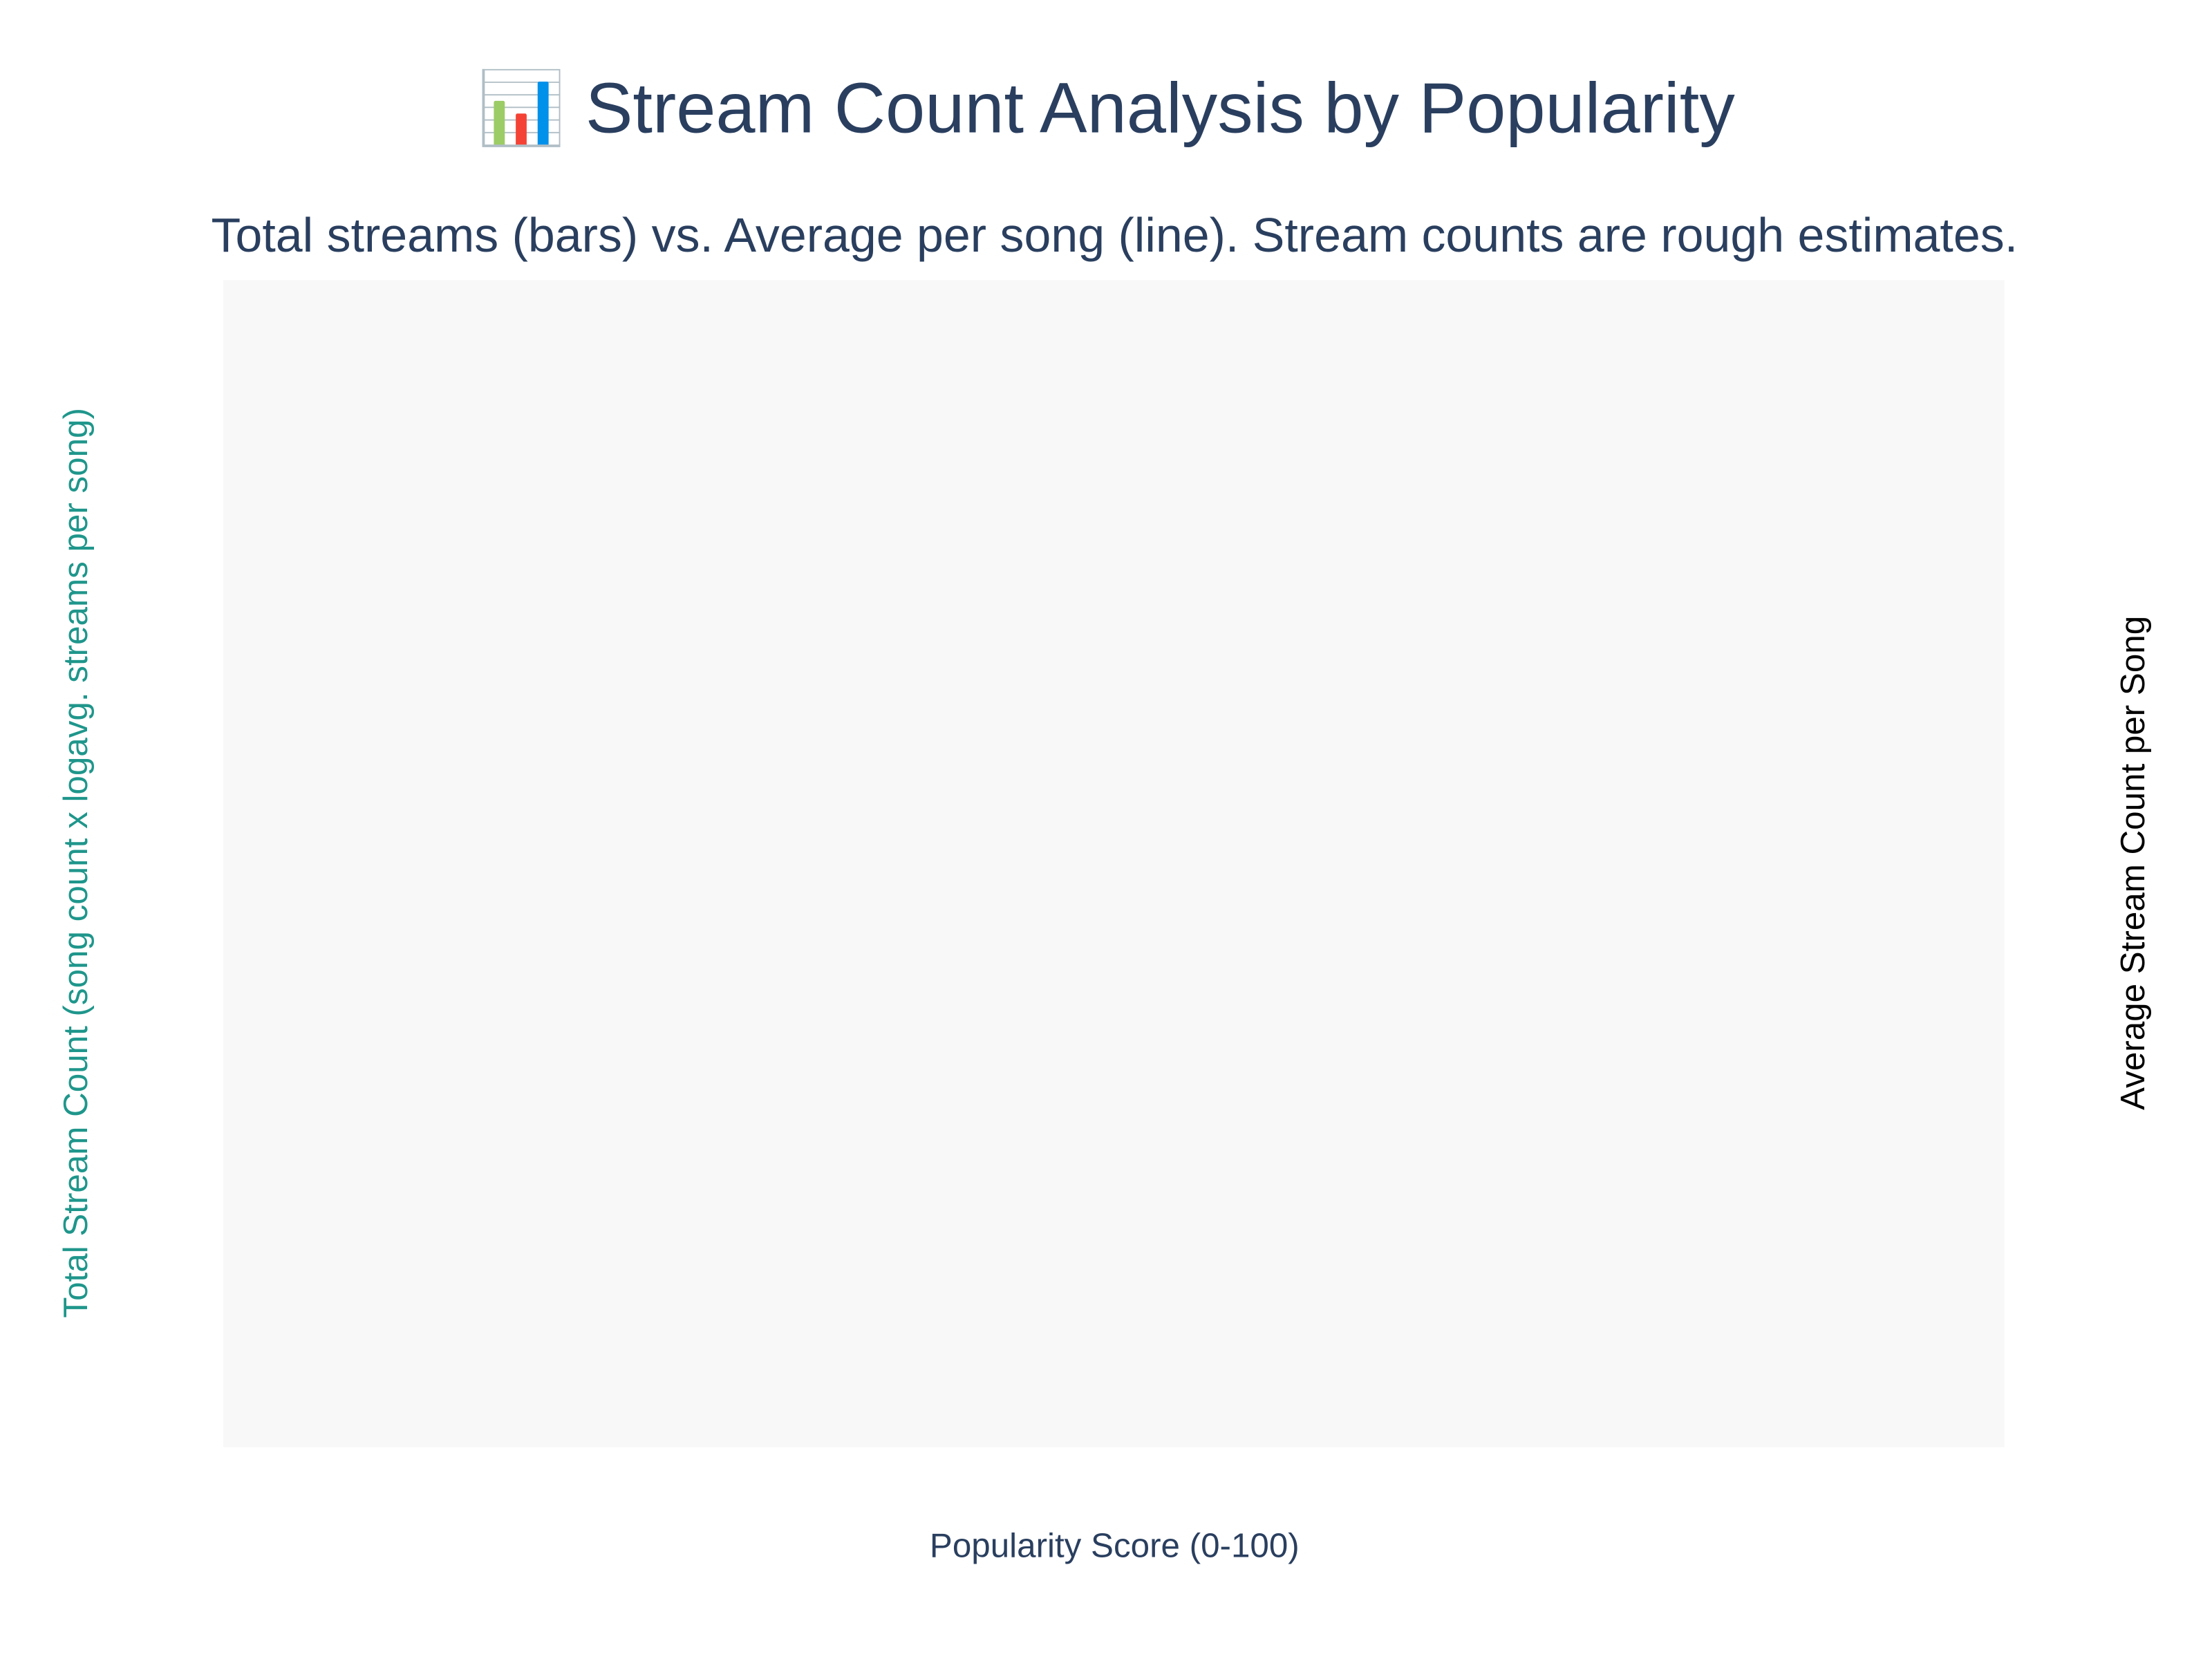 The height and width of the screenshot is (1659, 2212). Describe the element at coordinates (1106, 109) in the screenshot. I see `chart-title: 📊 Stream Count Analysis by Popularity` at that location.